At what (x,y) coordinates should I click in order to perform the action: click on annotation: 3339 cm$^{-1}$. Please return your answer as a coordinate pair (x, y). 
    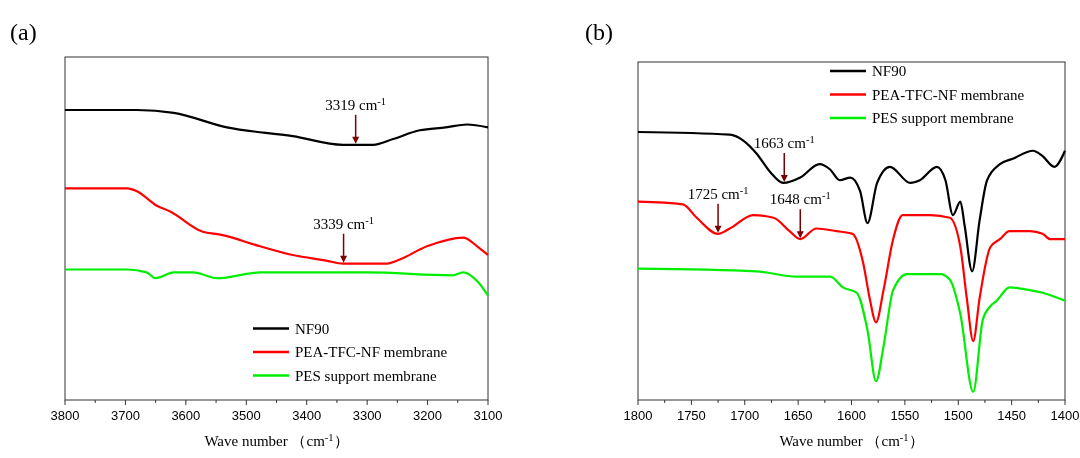
    Looking at the image, I should click on (343, 223).